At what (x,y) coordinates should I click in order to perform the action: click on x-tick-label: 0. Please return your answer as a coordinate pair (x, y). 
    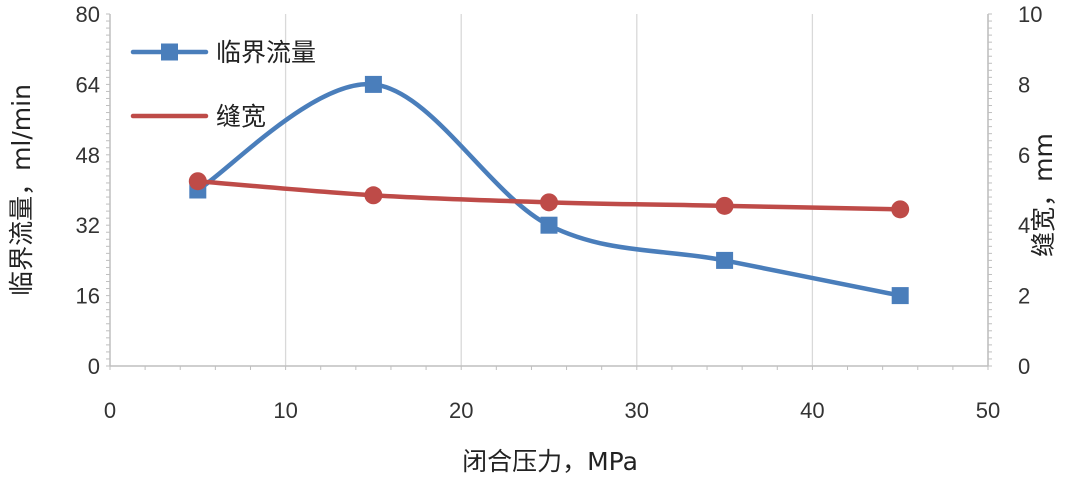
    Looking at the image, I should click on (110, 410).